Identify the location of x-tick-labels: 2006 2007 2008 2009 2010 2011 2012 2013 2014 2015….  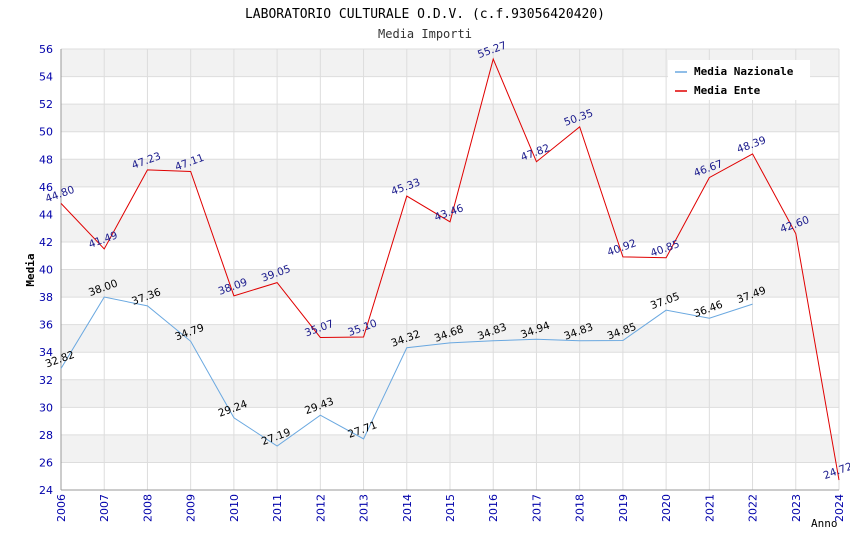
(450, 508).